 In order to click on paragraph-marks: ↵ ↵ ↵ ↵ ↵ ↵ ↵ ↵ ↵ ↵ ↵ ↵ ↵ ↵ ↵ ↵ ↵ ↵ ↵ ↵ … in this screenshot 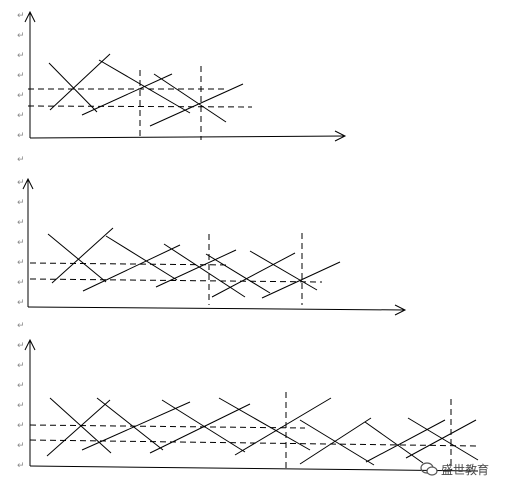, I will do `click(21, 241)`.